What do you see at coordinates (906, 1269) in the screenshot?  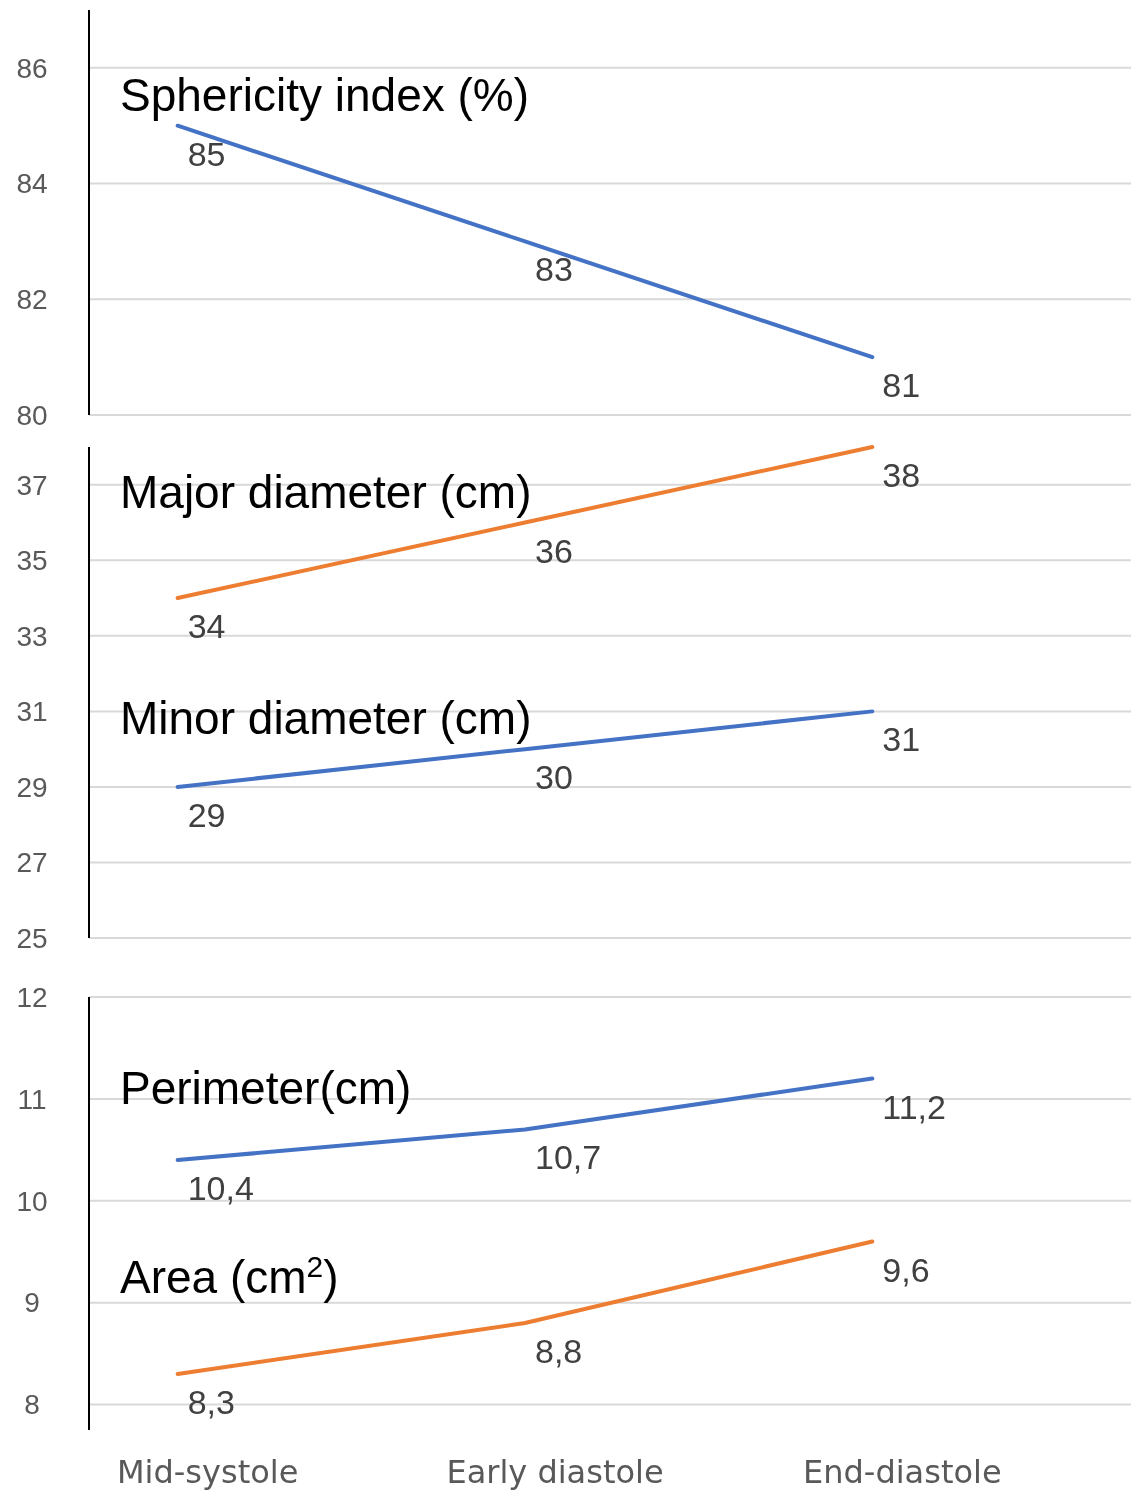 I see `data-label: 9,6` at bounding box center [906, 1269].